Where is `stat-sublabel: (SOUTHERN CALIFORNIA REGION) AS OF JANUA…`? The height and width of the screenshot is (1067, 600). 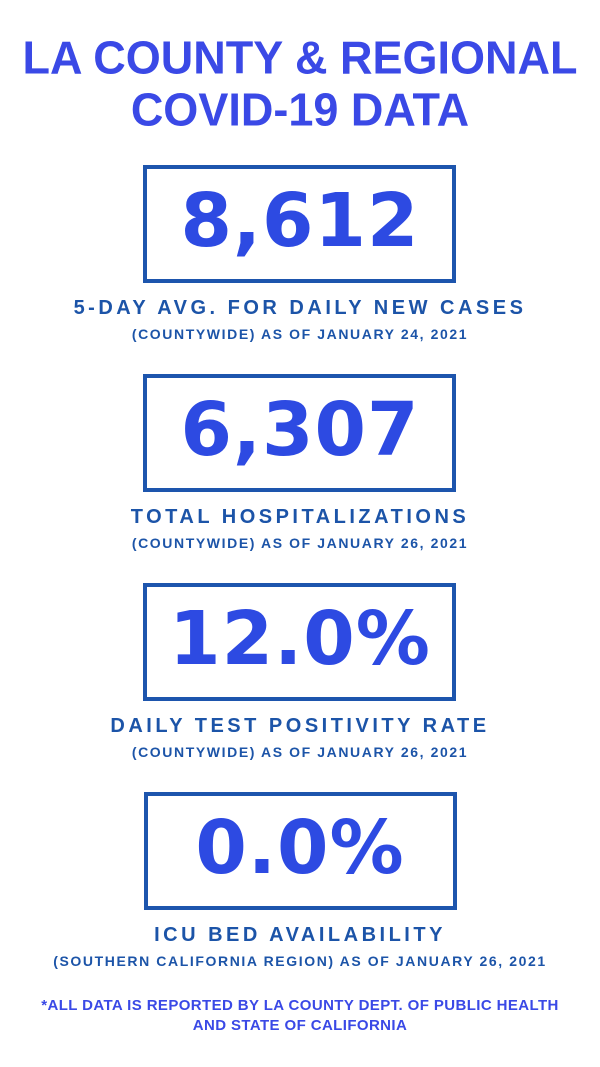 stat-sublabel: (SOUTHERN CALIFORNIA REGION) AS OF JANUA… is located at coordinates (300, 961).